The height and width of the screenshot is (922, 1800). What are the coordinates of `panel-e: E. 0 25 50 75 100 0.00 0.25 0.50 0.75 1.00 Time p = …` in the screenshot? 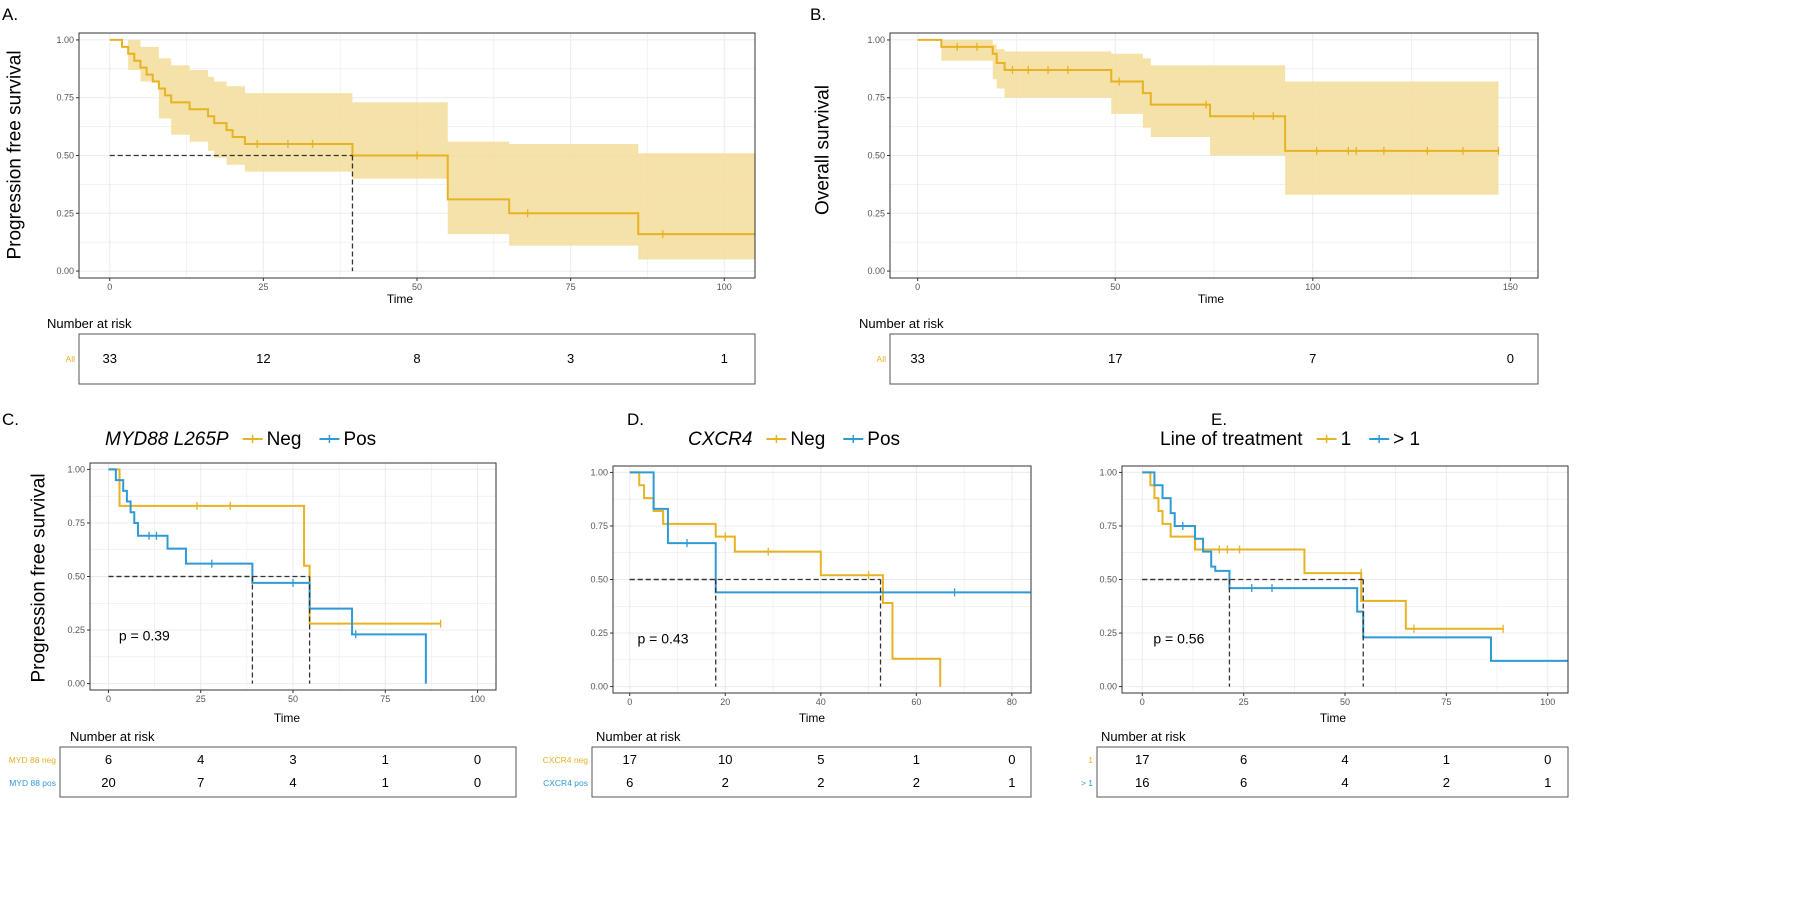 It's located at (1325, 604).